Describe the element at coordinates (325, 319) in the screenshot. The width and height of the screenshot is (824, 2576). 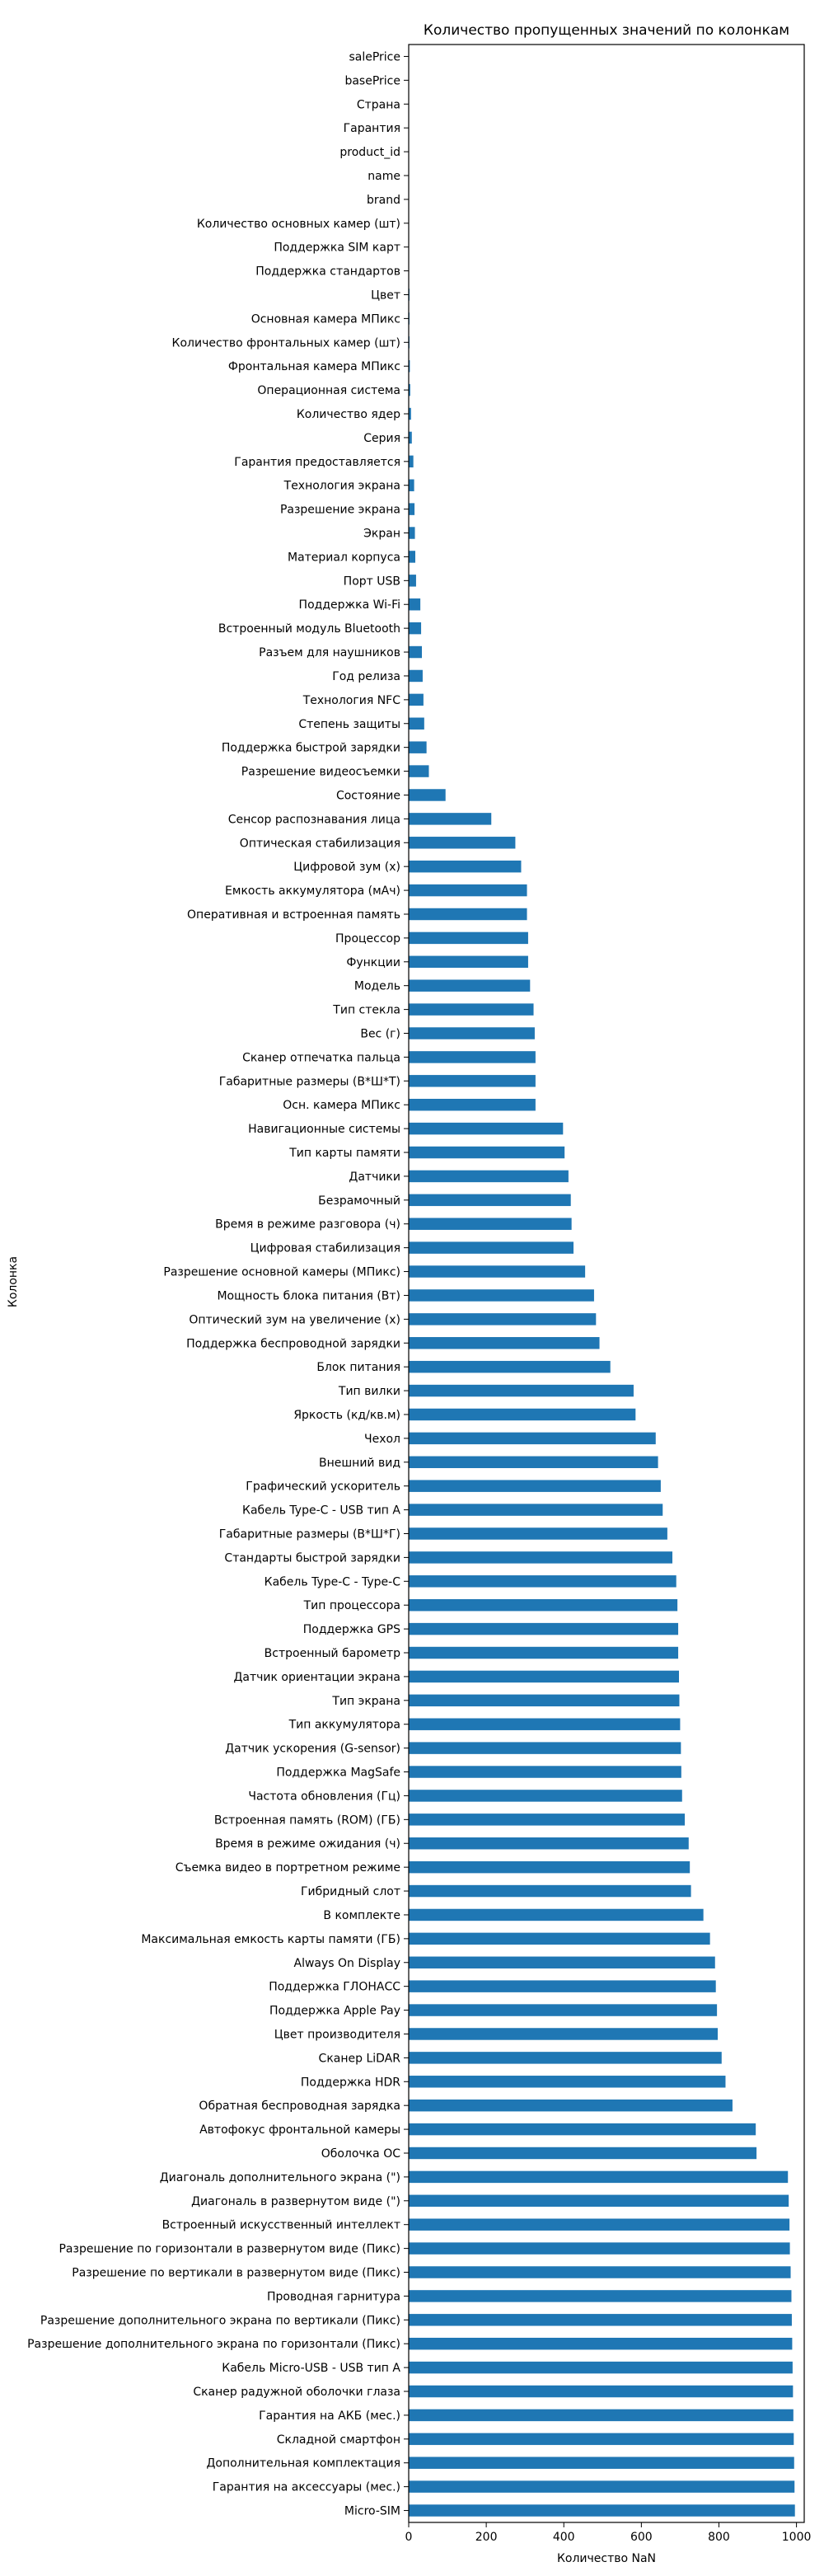
I see `y-tick-label: Основная камера МПикс` at that location.